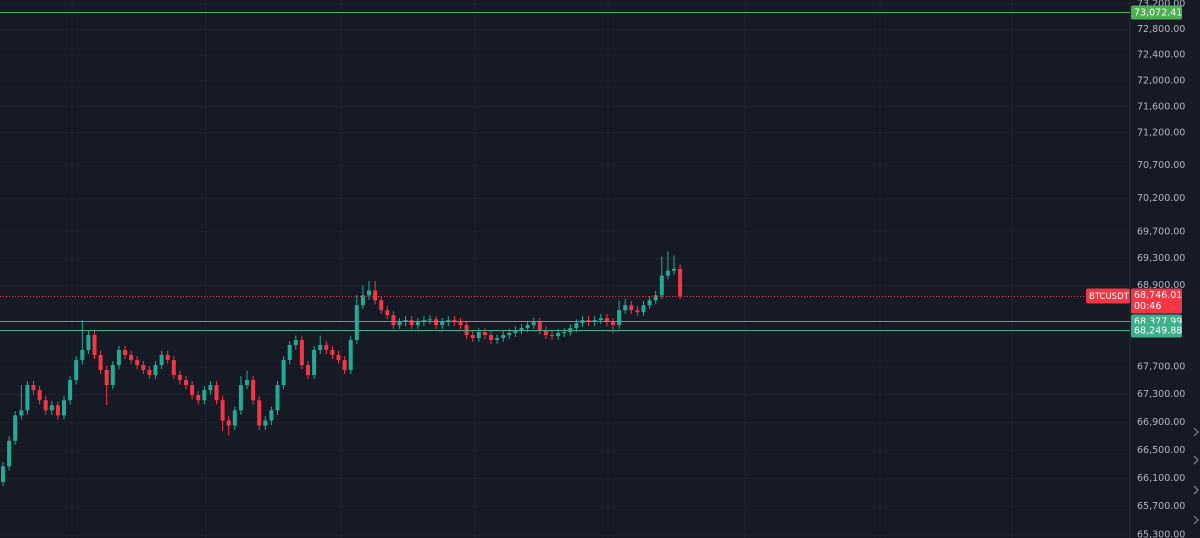 Image resolution: width=1200 pixels, height=538 pixels. What do you see at coordinates (1196, 476) in the screenshot?
I see `scroll-arrows` at bounding box center [1196, 476].